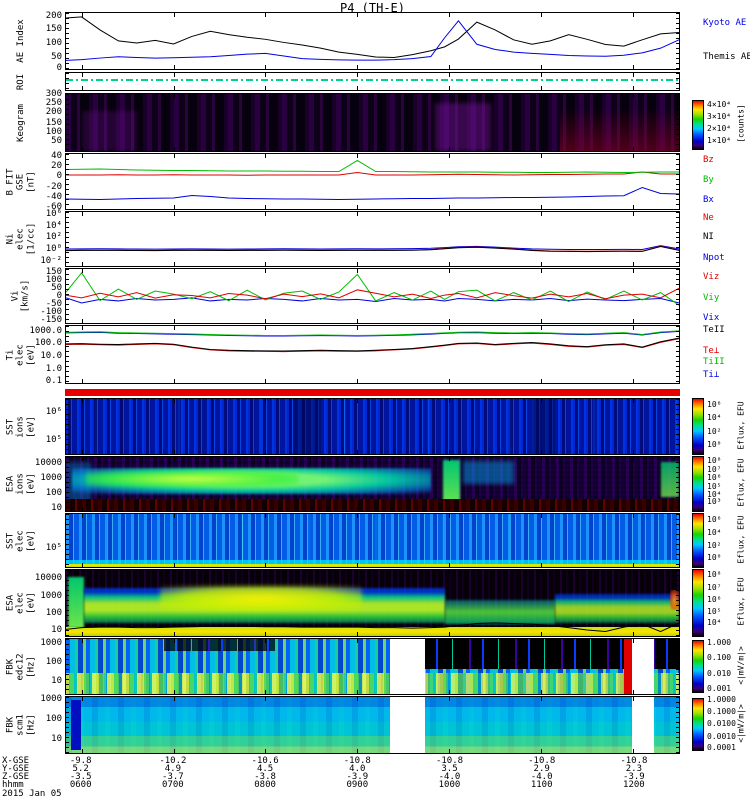 Image resolution: width=750 pixels, height=800 pixels. What do you see at coordinates (372, 239) in the screenshot?
I see `ni-series` at bounding box center [372, 239].